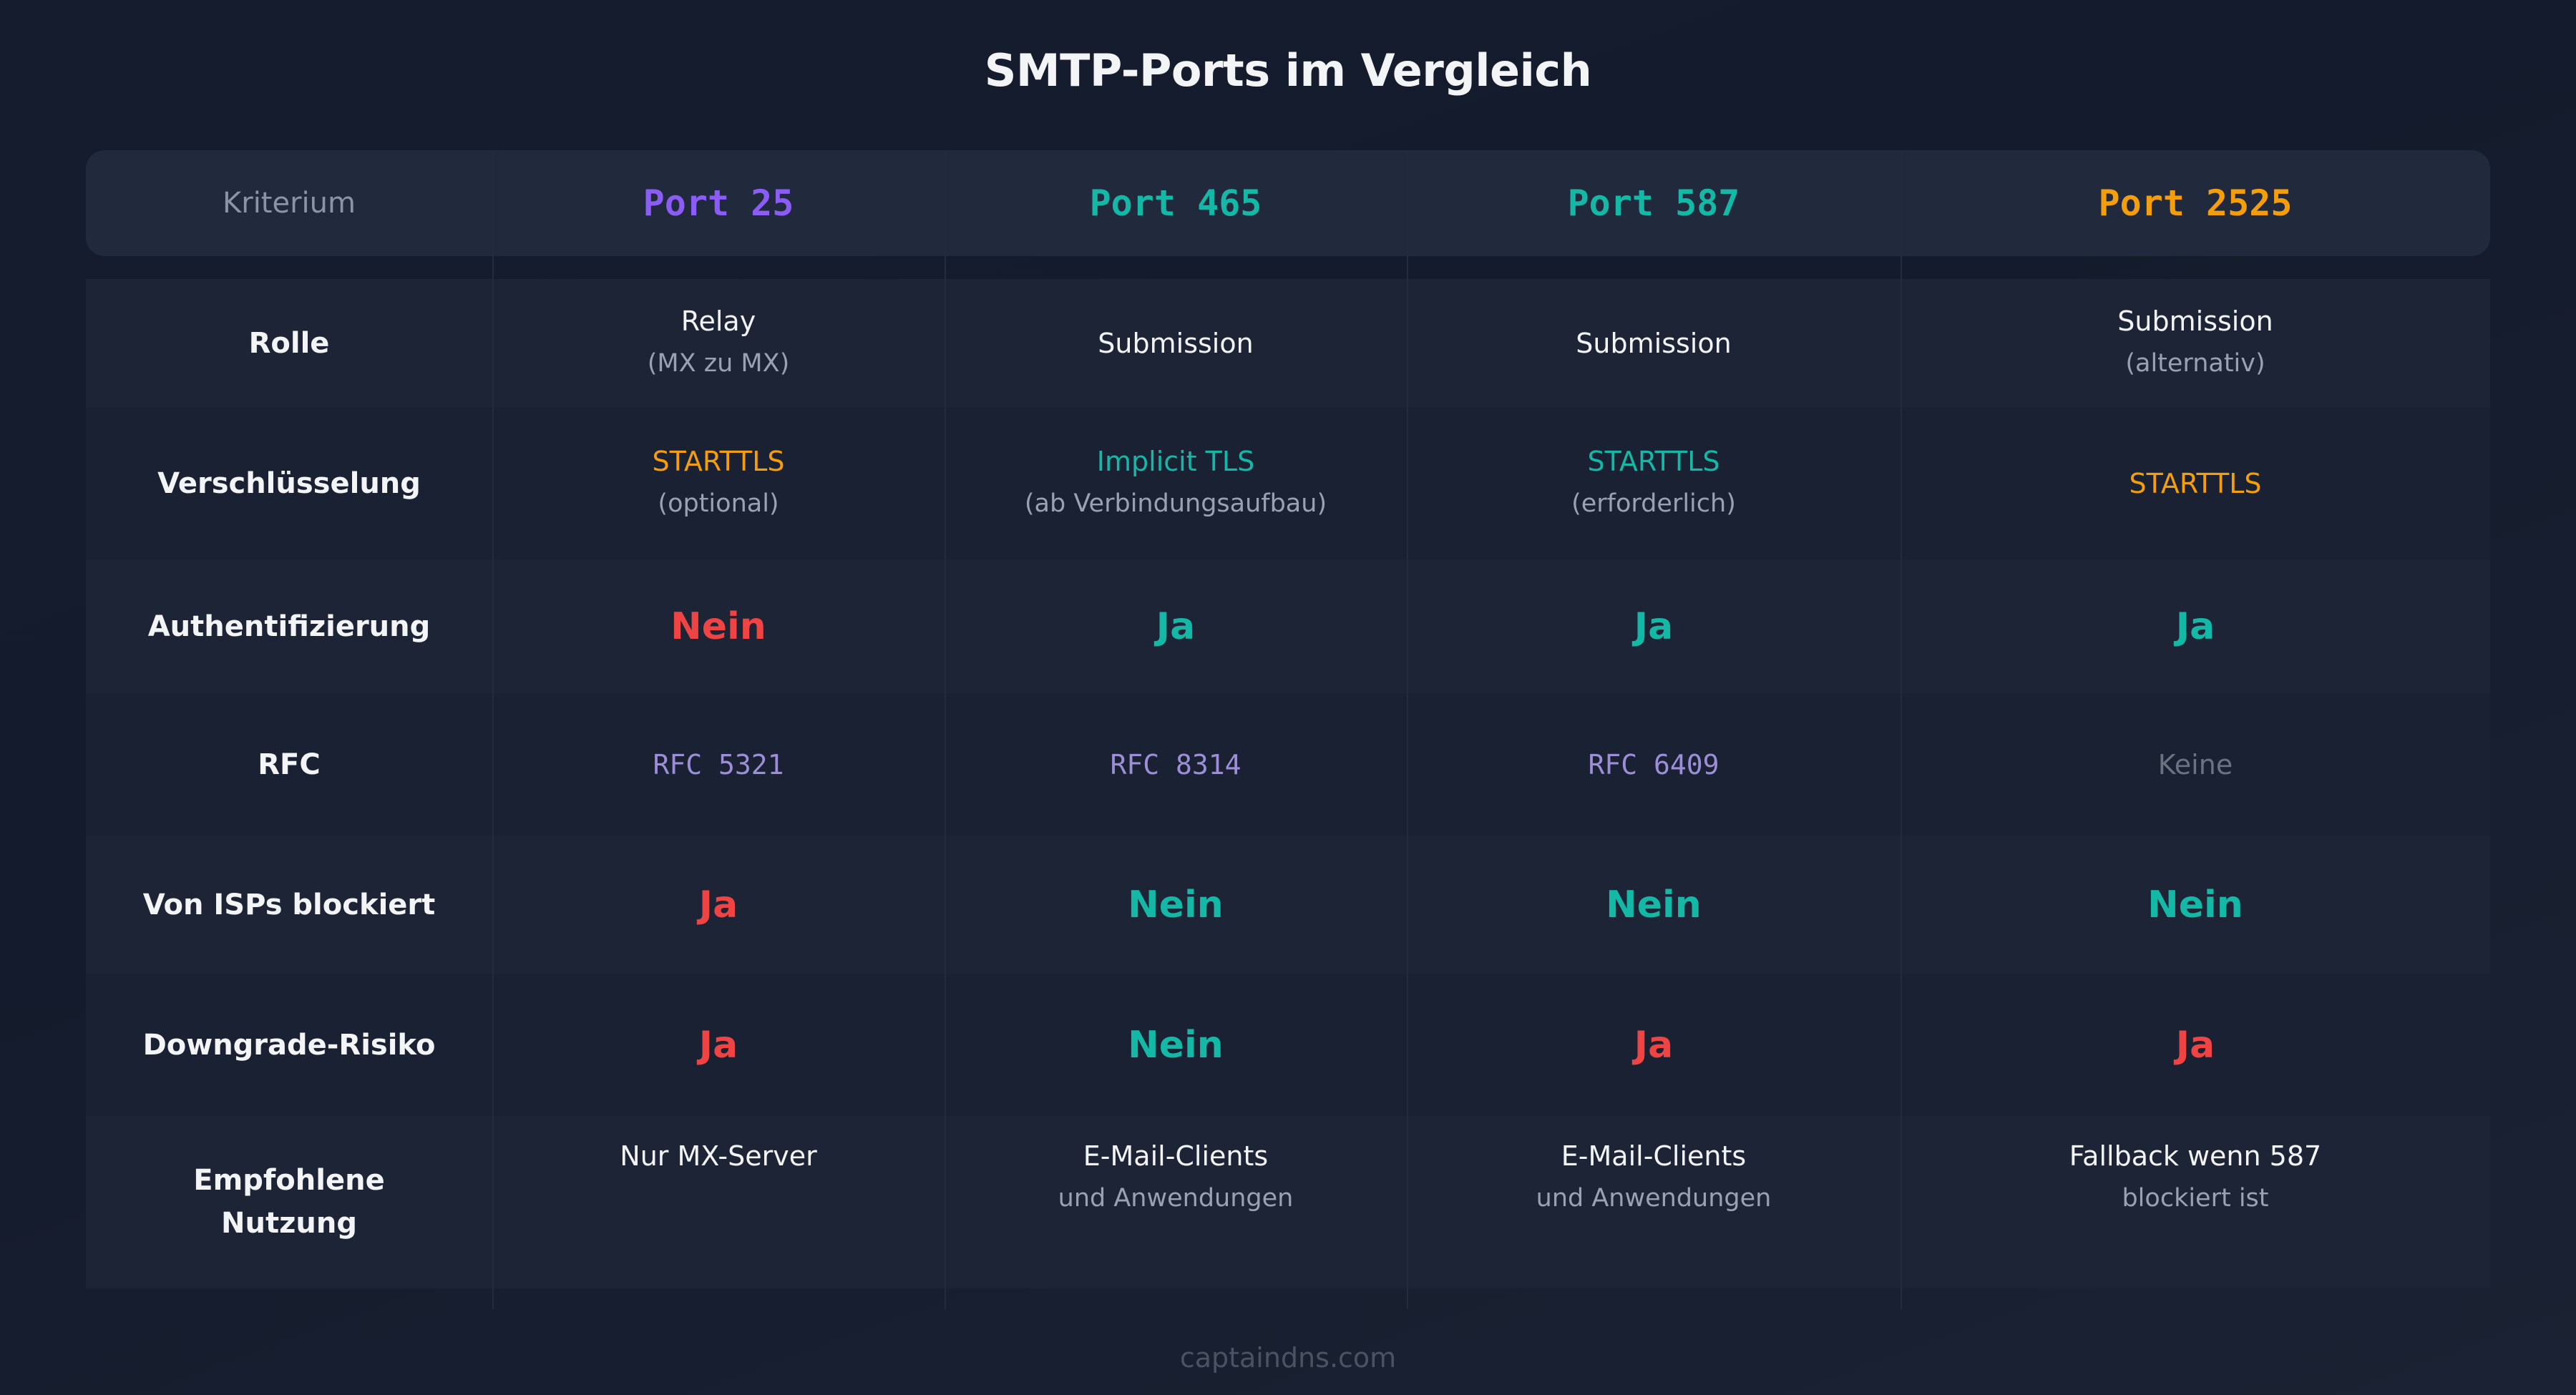 The width and height of the screenshot is (2576, 1395). What do you see at coordinates (289, 905) in the screenshot?
I see `row-label-isp-blocked: Von ISPs blockiert` at bounding box center [289, 905].